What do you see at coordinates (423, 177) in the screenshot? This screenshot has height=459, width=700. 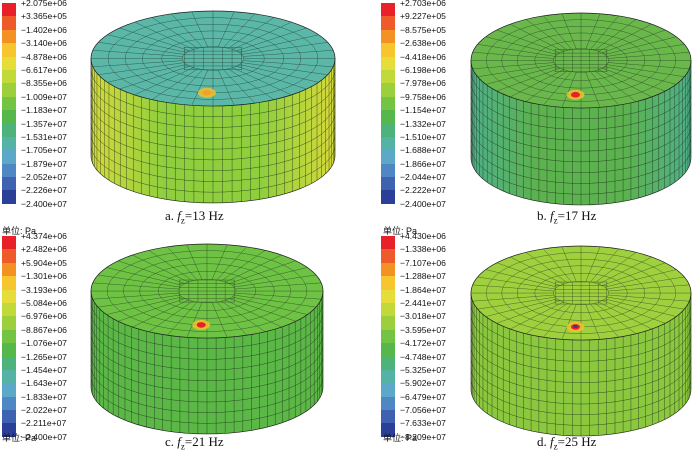 I see `legend-value: −2.044e+07` at bounding box center [423, 177].